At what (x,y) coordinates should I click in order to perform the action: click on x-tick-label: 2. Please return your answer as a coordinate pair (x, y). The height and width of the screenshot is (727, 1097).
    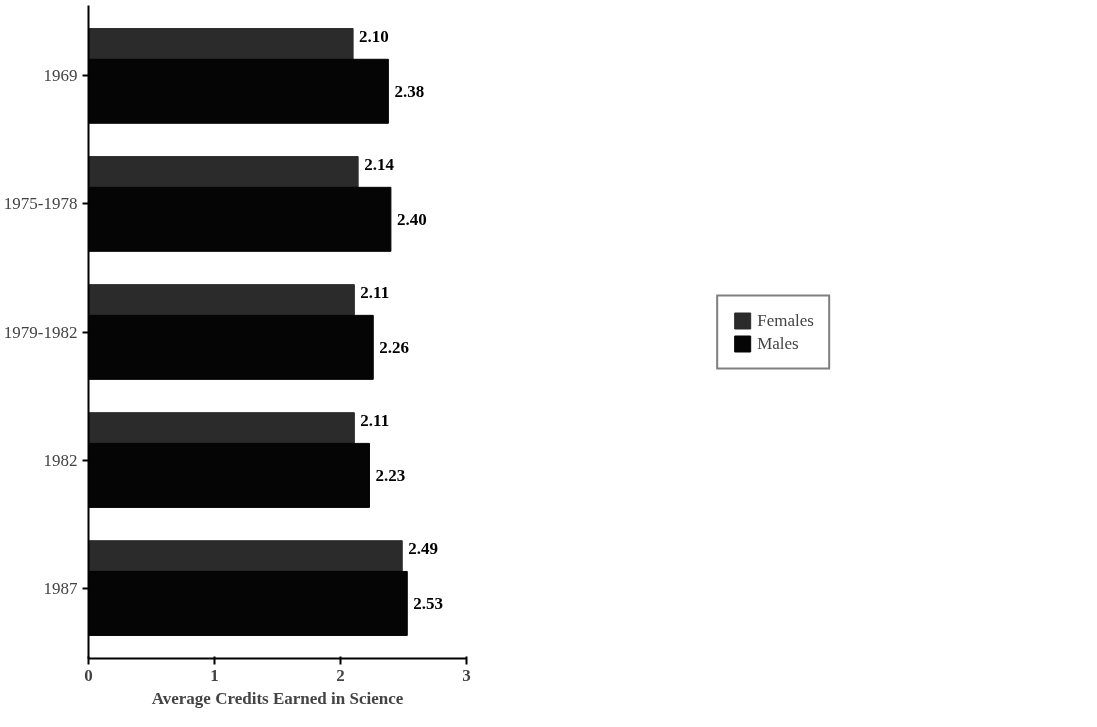
    Looking at the image, I should click on (340, 675).